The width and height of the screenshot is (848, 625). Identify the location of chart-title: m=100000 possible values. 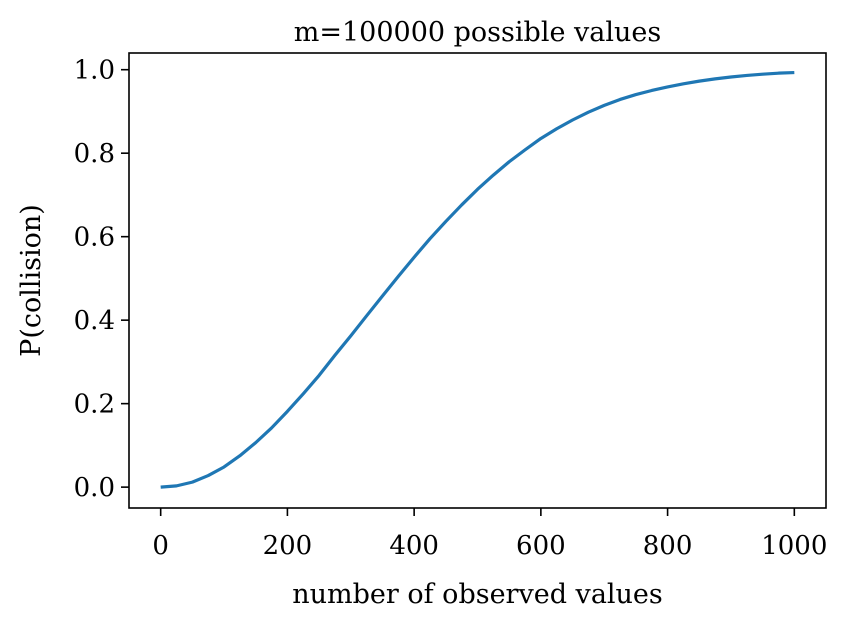
(477, 32).